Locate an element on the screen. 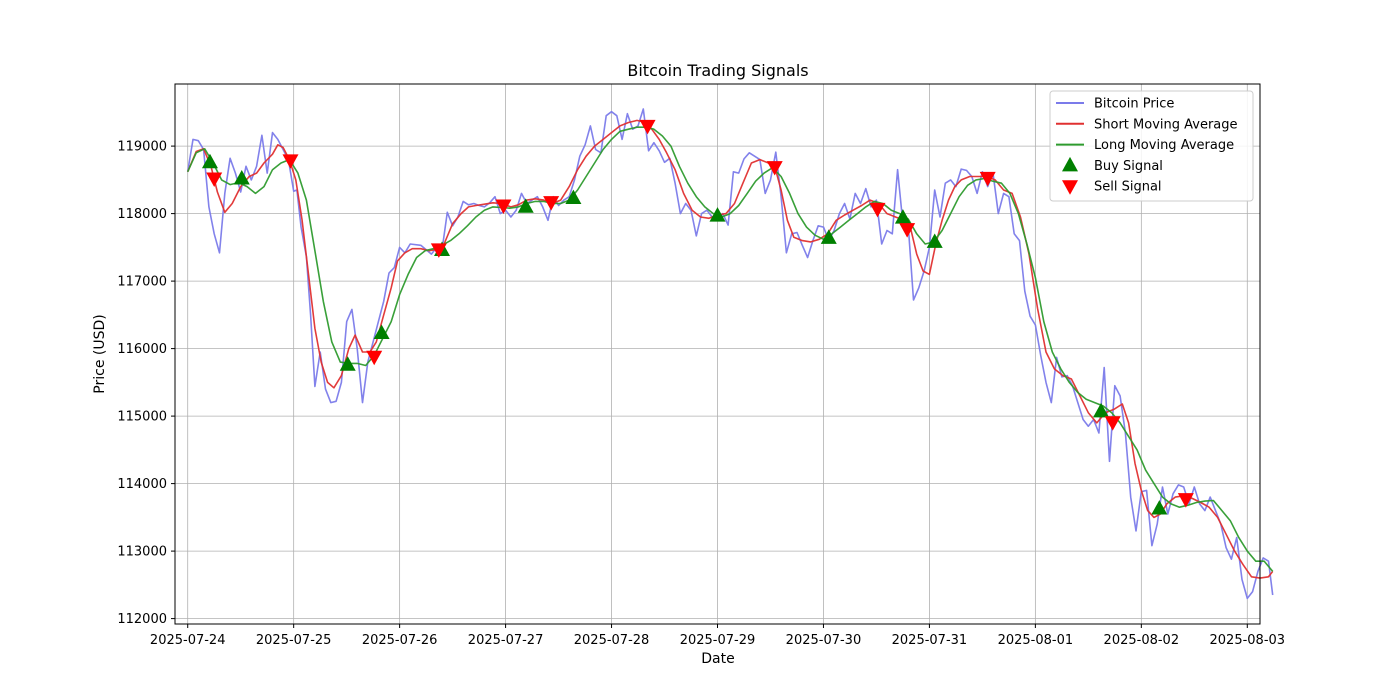  x-tick-label: 2025-07-26 is located at coordinates (400, 640).